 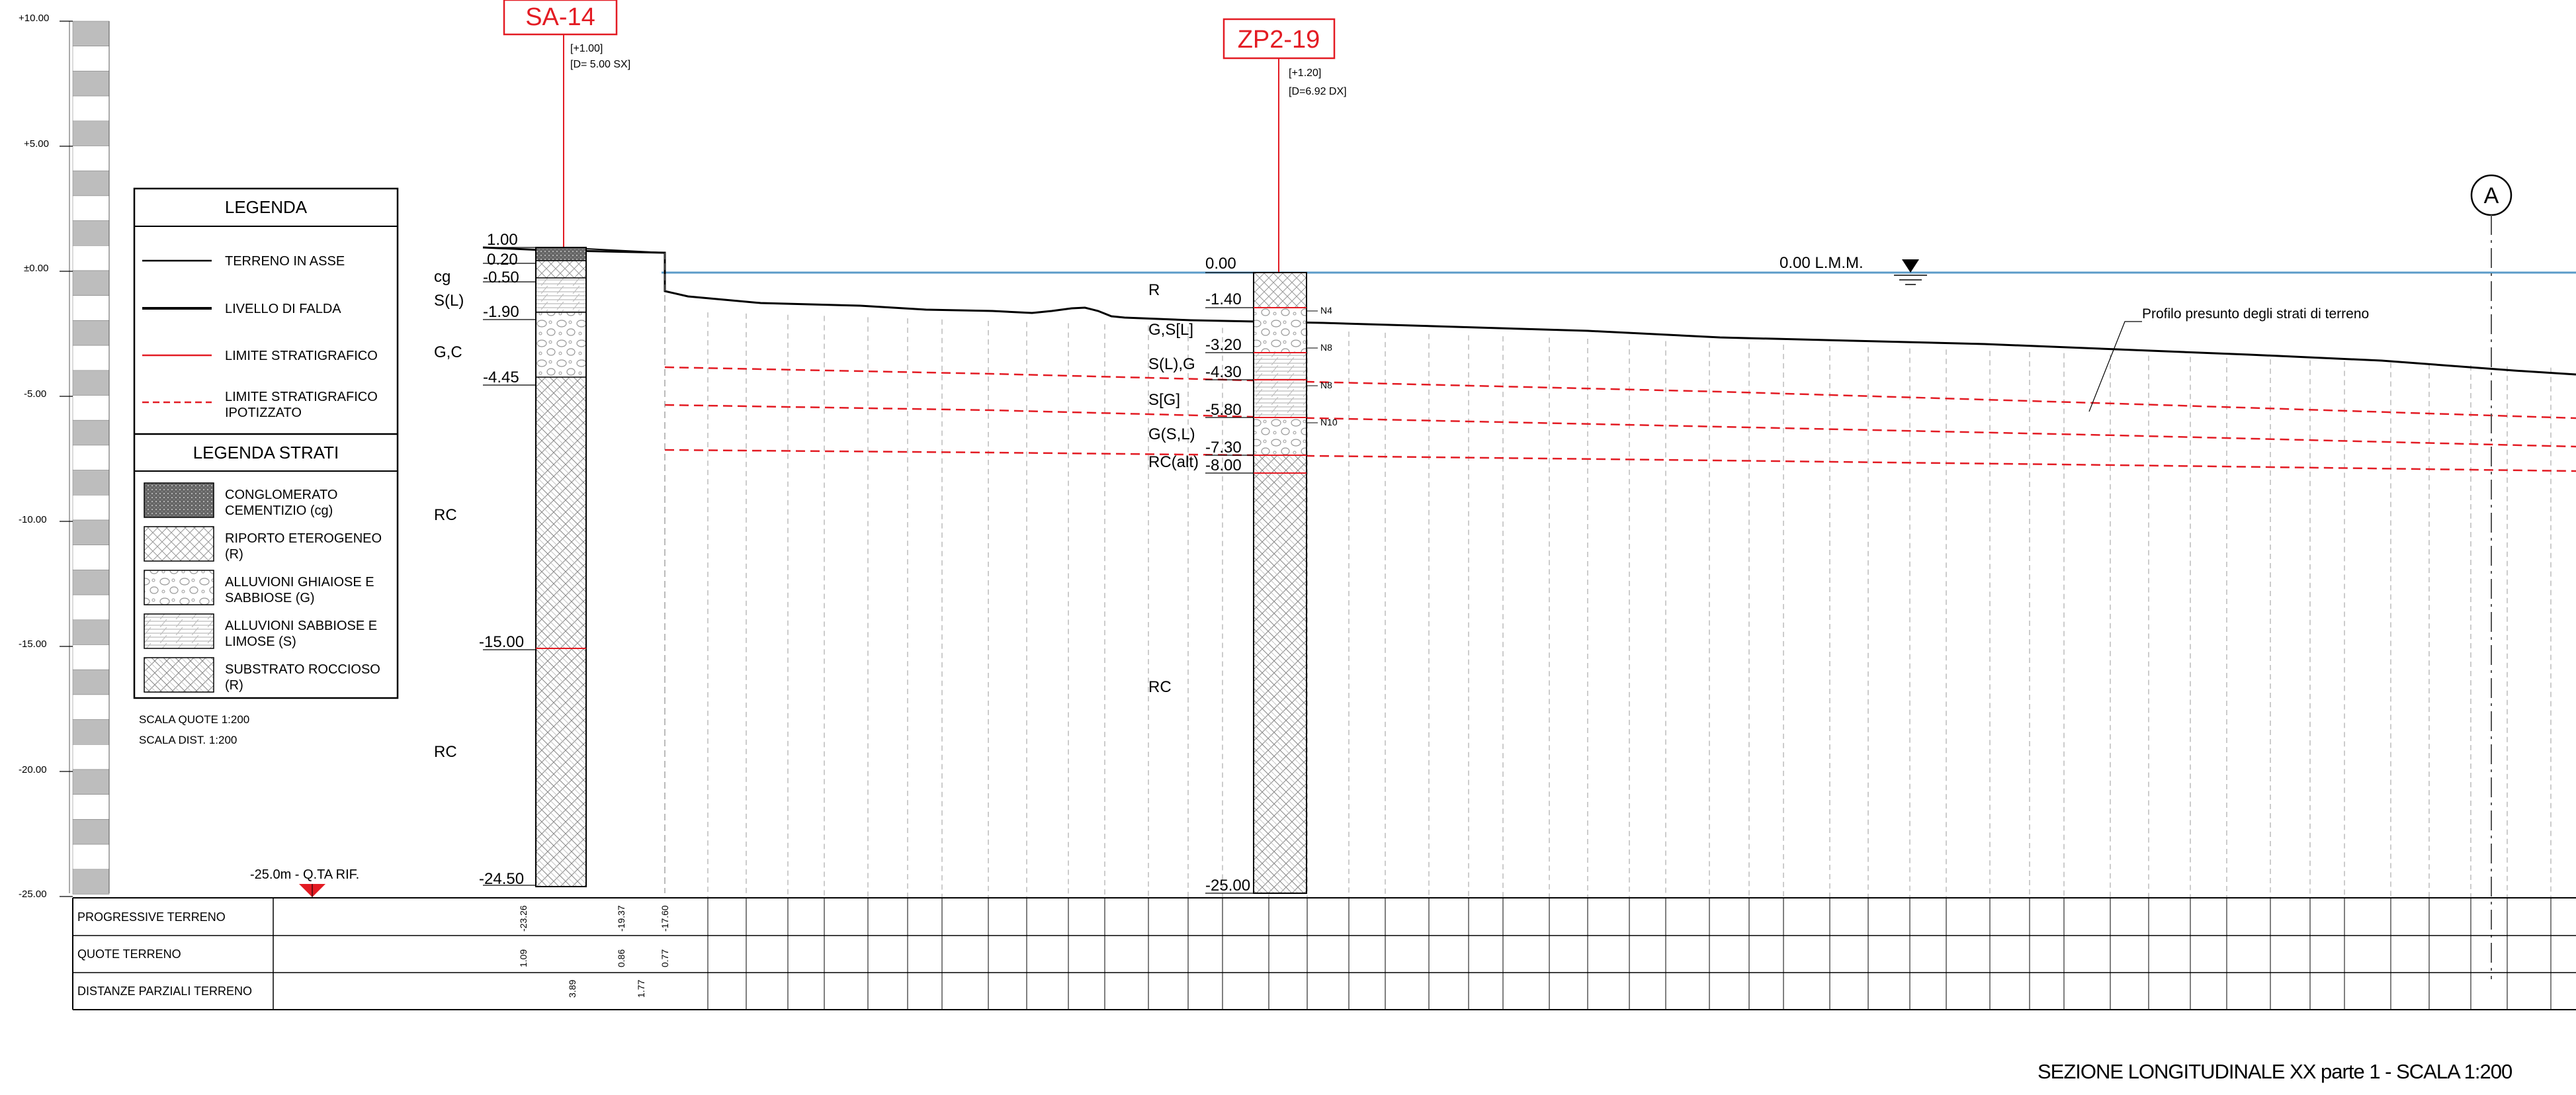 I want to click on svg-text: A, so click(x=2491, y=195).